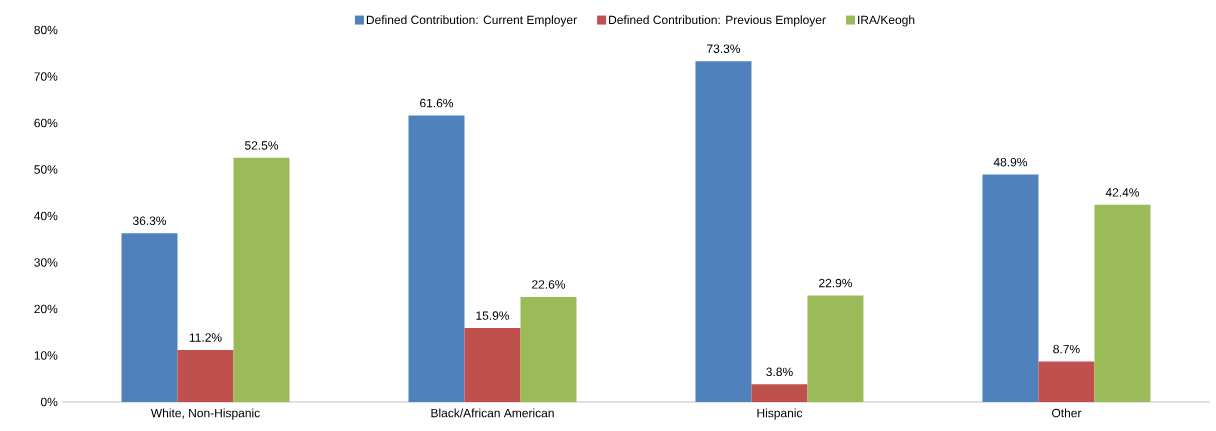  I want to click on x-tick-label: White, Non-Hispanic, so click(205, 414).